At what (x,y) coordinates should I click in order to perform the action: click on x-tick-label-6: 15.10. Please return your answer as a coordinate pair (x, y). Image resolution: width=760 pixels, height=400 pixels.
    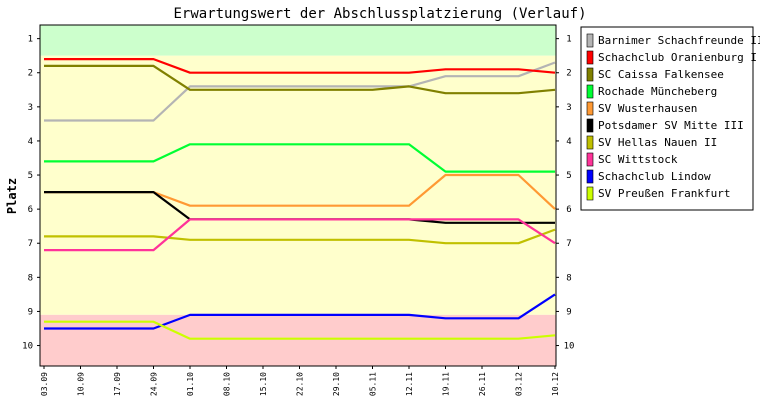
    Looking at the image, I should click on (263, 384).